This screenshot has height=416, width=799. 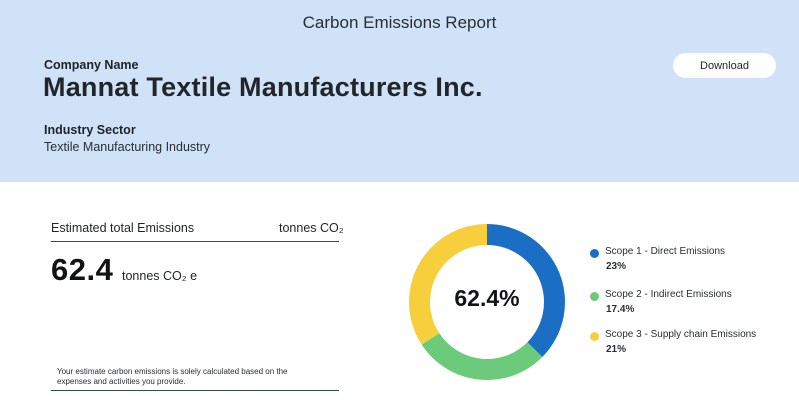 What do you see at coordinates (195, 241) in the screenshot?
I see `summary-divider-top` at bounding box center [195, 241].